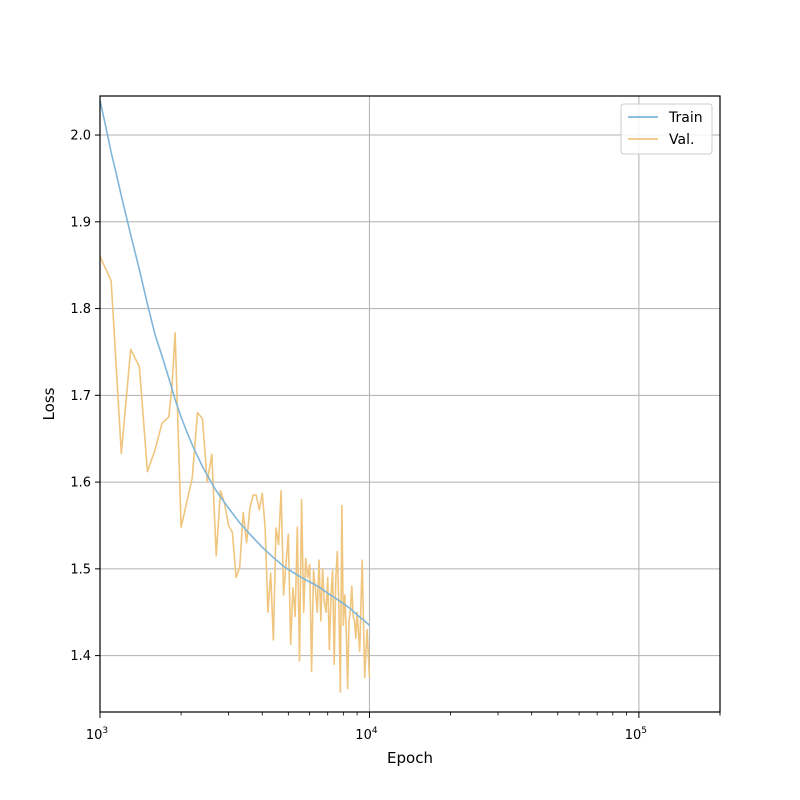 The width and height of the screenshot is (800, 800). What do you see at coordinates (80, 483) in the screenshot?
I see `y-tick-label: 1.6` at bounding box center [80, 483].